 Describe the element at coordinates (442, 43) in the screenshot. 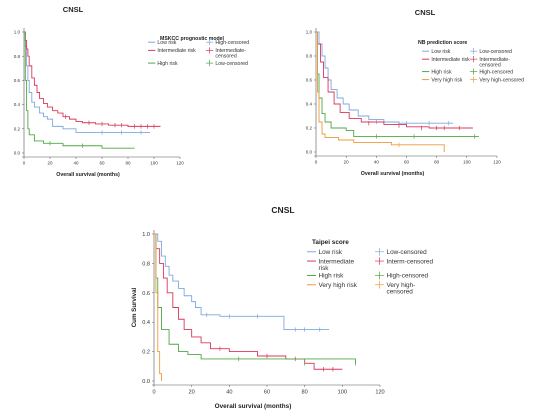

I see `legend-title: NB prediction score` at that location.